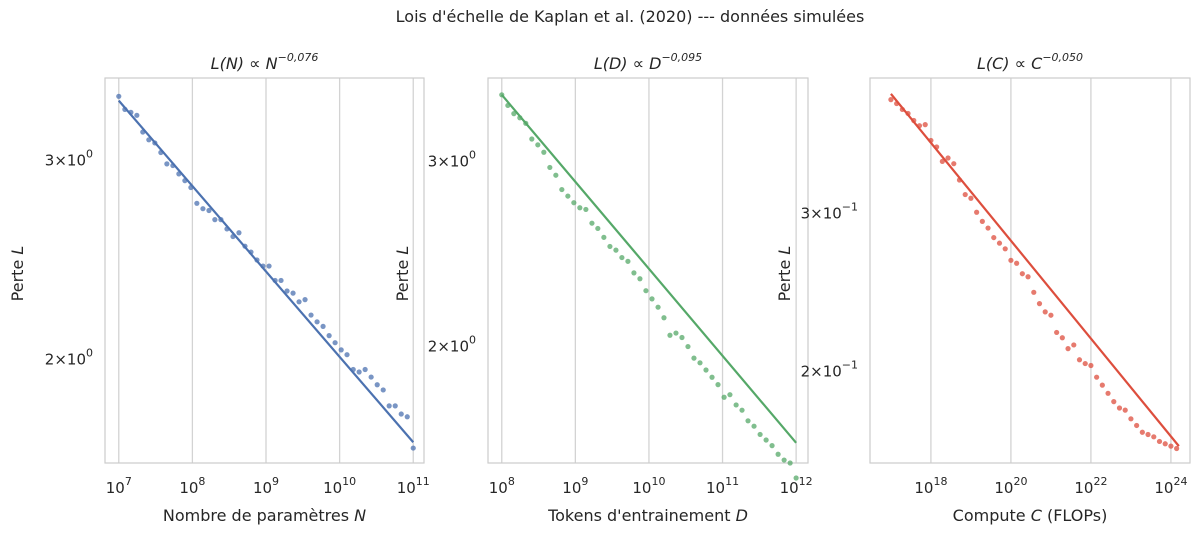 The image size is (1204, 536). Describe the element at coordinates (452, 345) in the screenshot. I see `y-tick-label: 2×100` at that location.